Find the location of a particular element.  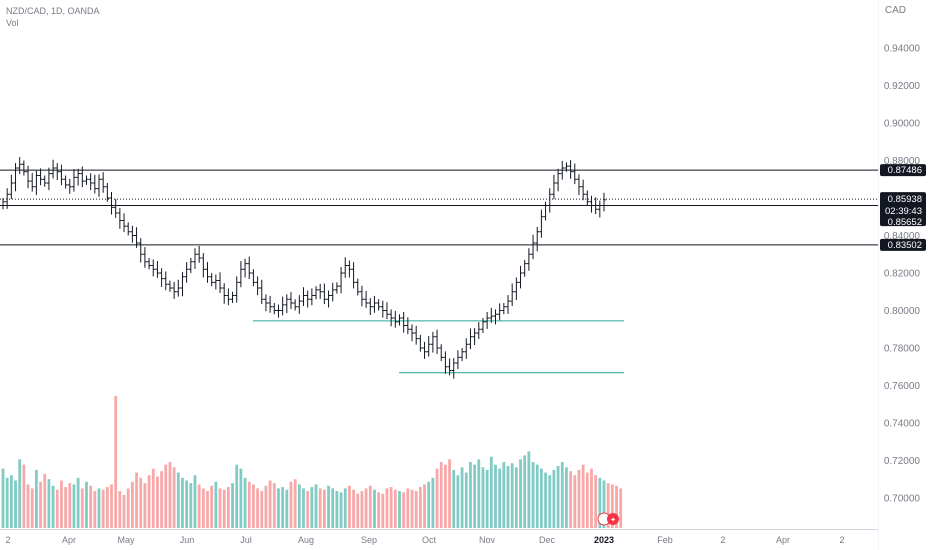

event-icons: ✦ is located at coordinates (608, 519).